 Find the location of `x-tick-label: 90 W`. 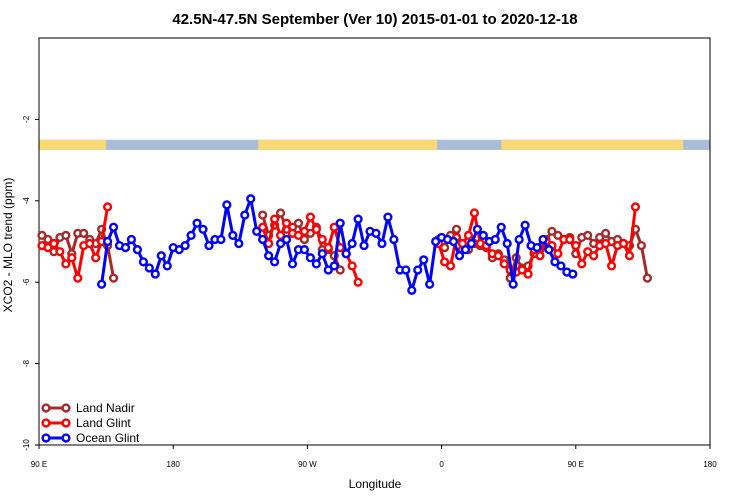

x-tick-label: 90 W is located at coordinates (307, 464).